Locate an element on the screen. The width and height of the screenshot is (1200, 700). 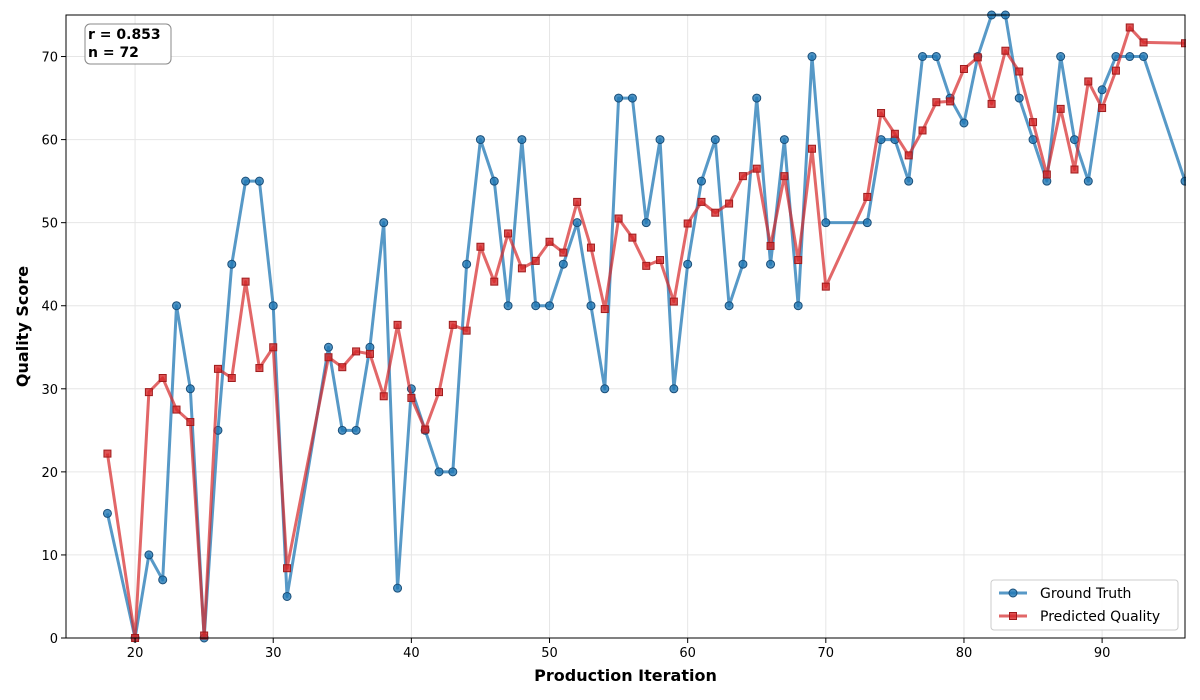
legend: Ground Truth Predicted Quality is located at coordinates (1084, 605).